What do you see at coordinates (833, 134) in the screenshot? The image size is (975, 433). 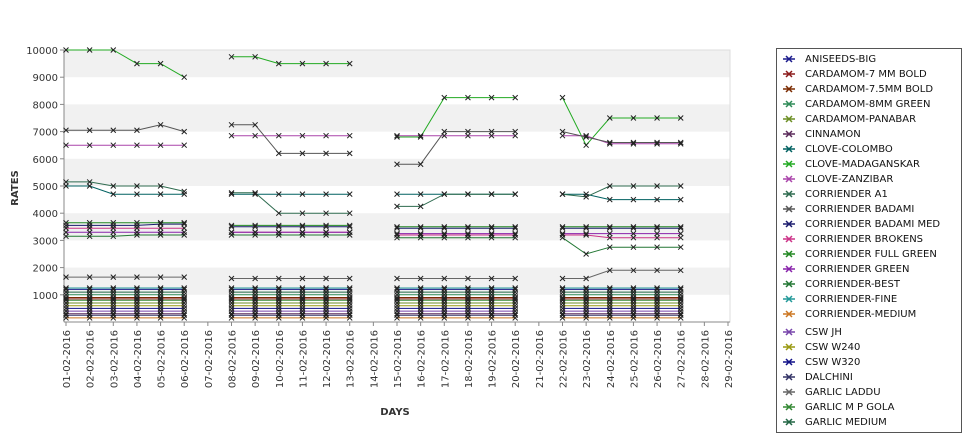 I see `legend-label: CINNAMON` at bounding box center [833, 134].